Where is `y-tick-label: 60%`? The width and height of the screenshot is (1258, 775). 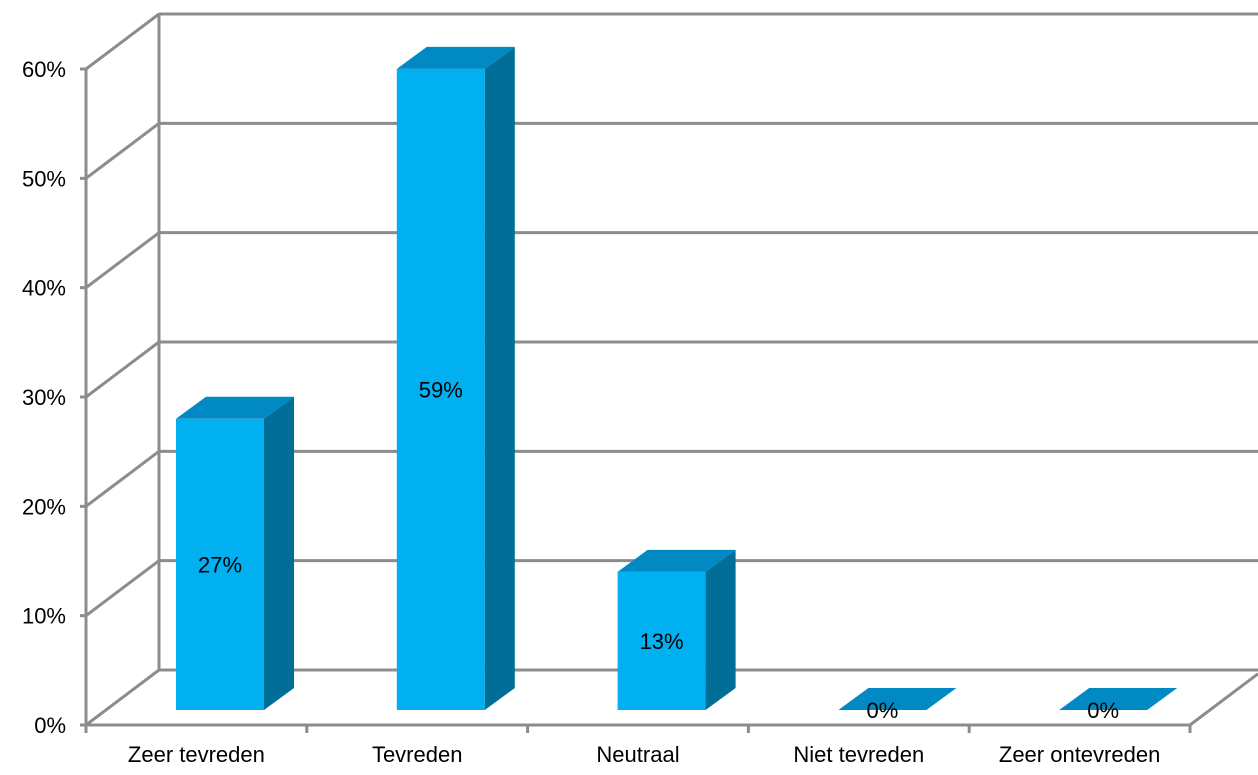
y-tick-label: 60% is located at coordinates (44, 69).